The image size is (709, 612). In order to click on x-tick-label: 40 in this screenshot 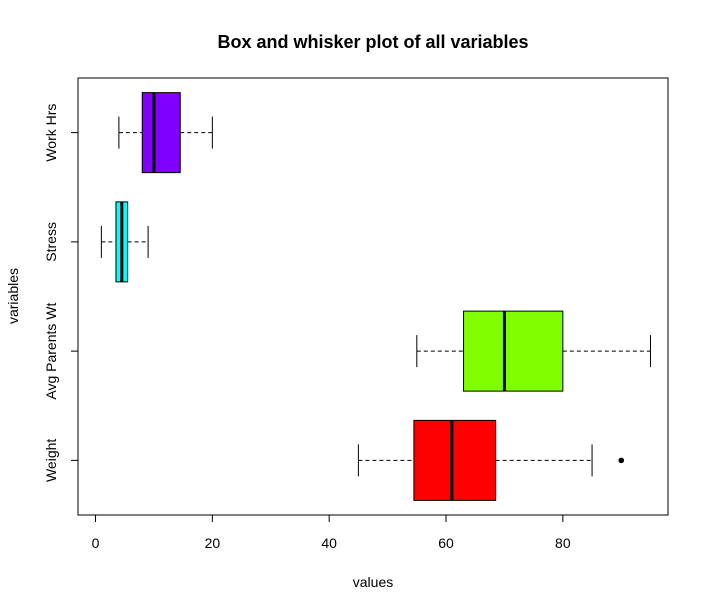, I will do `click(329, 543)`.